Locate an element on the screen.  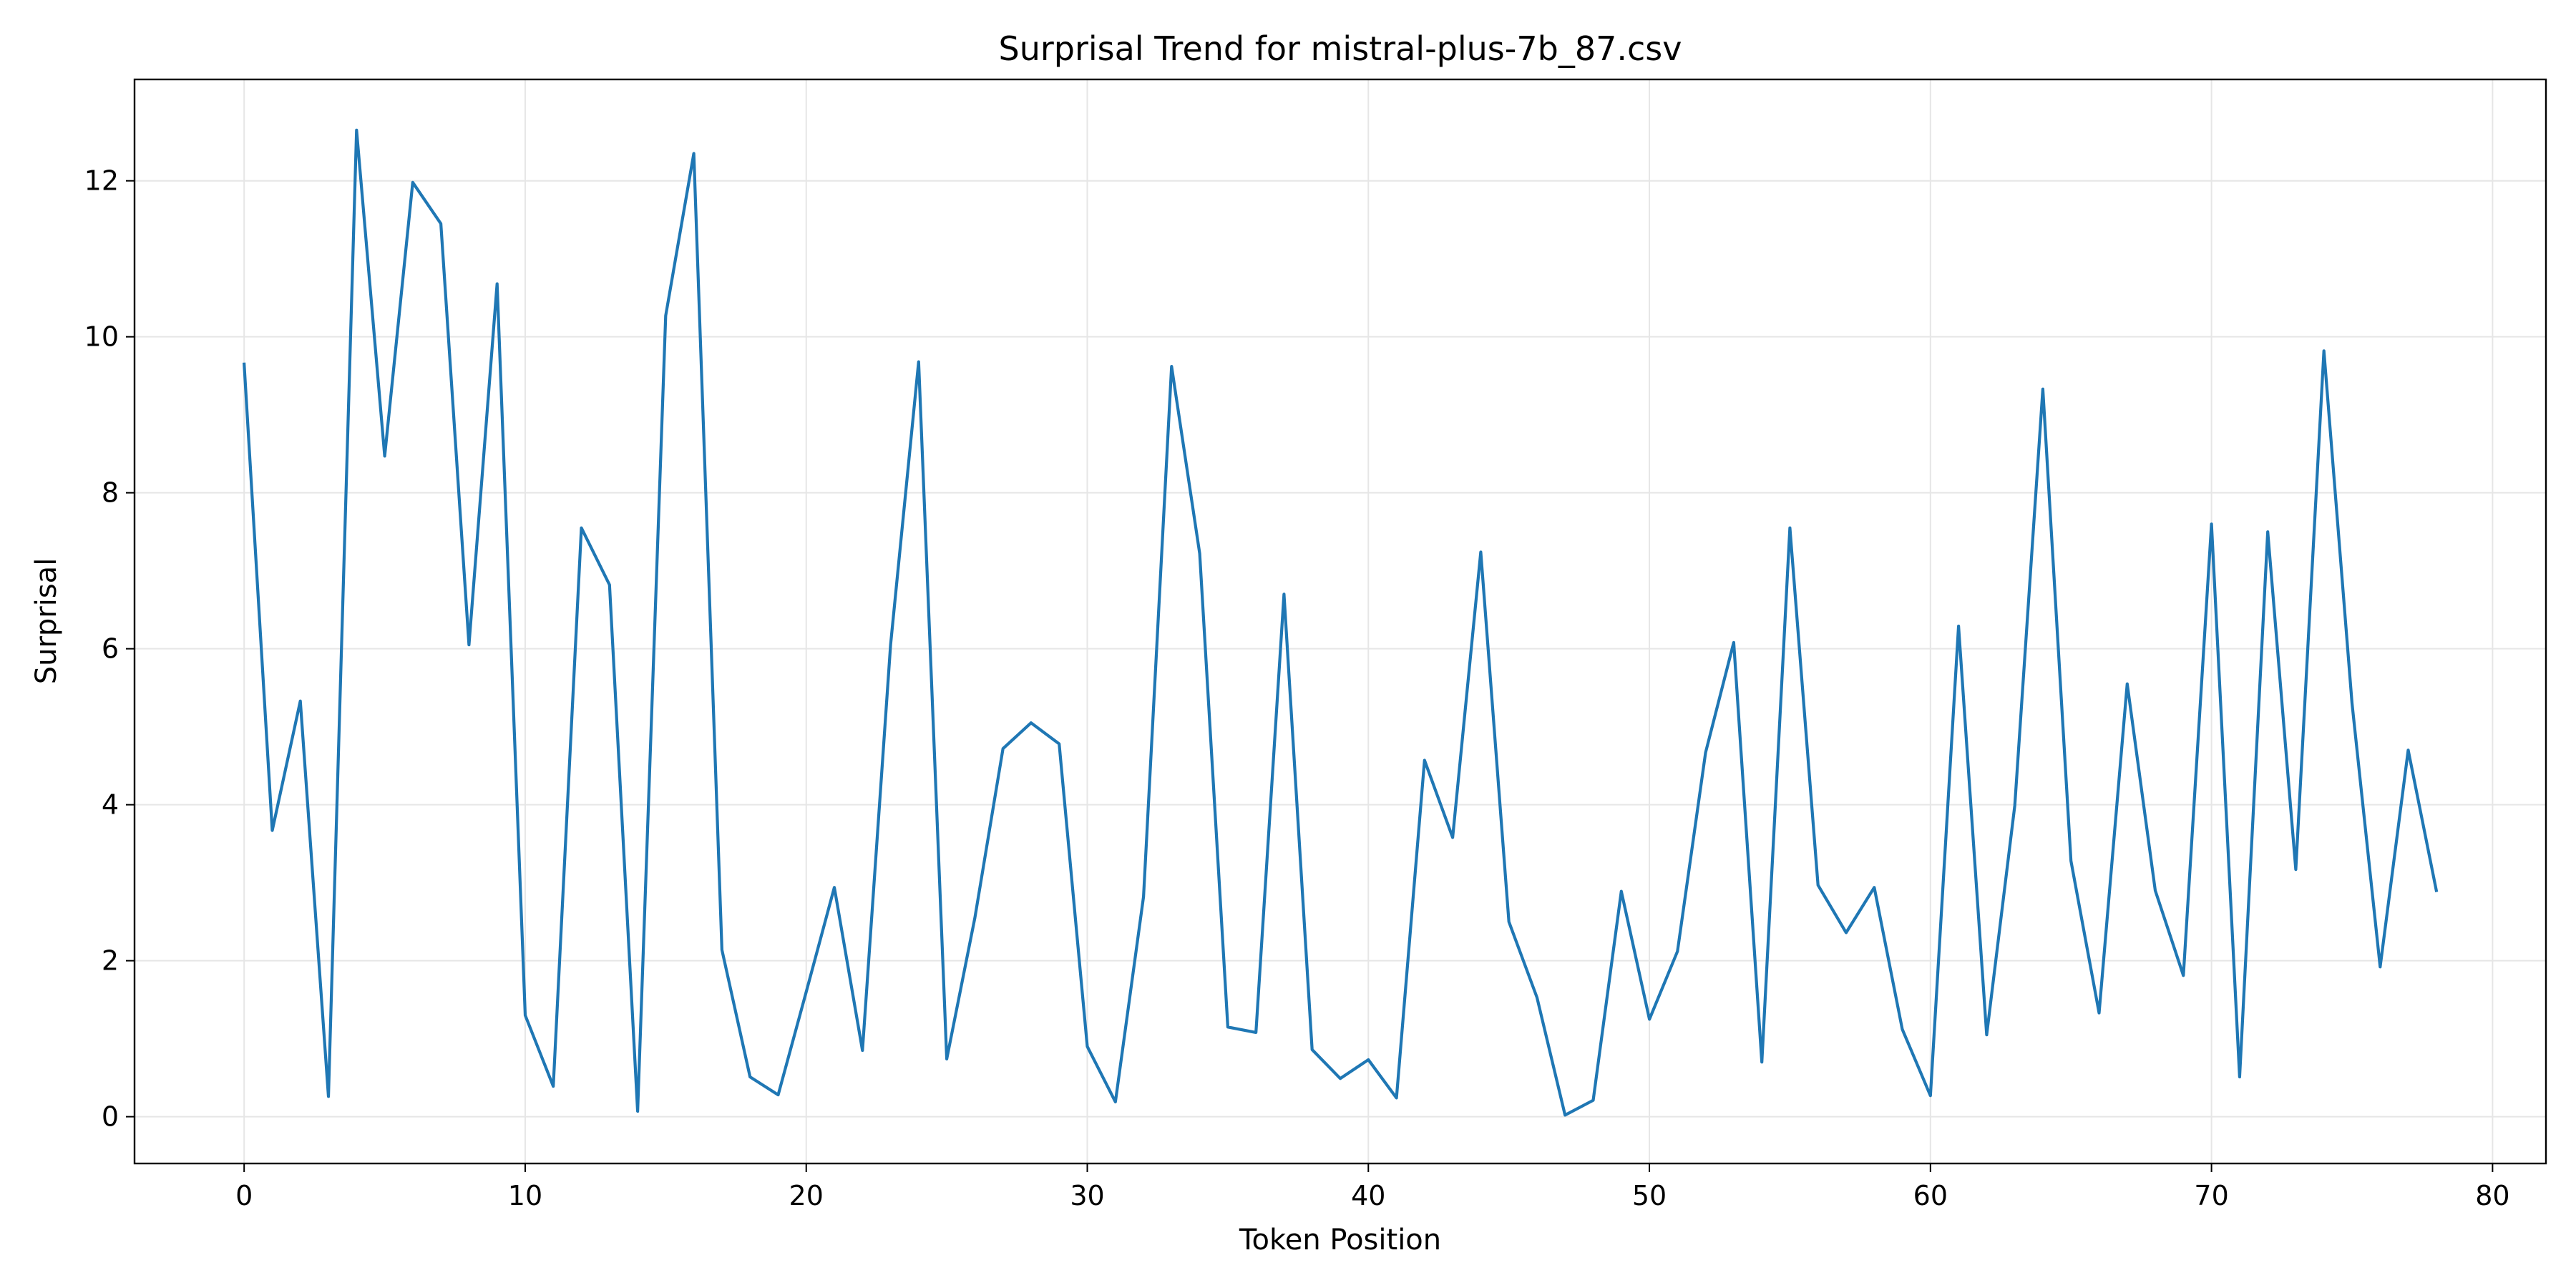
y-tick-label: 6 is located at coordinates (110, 649).